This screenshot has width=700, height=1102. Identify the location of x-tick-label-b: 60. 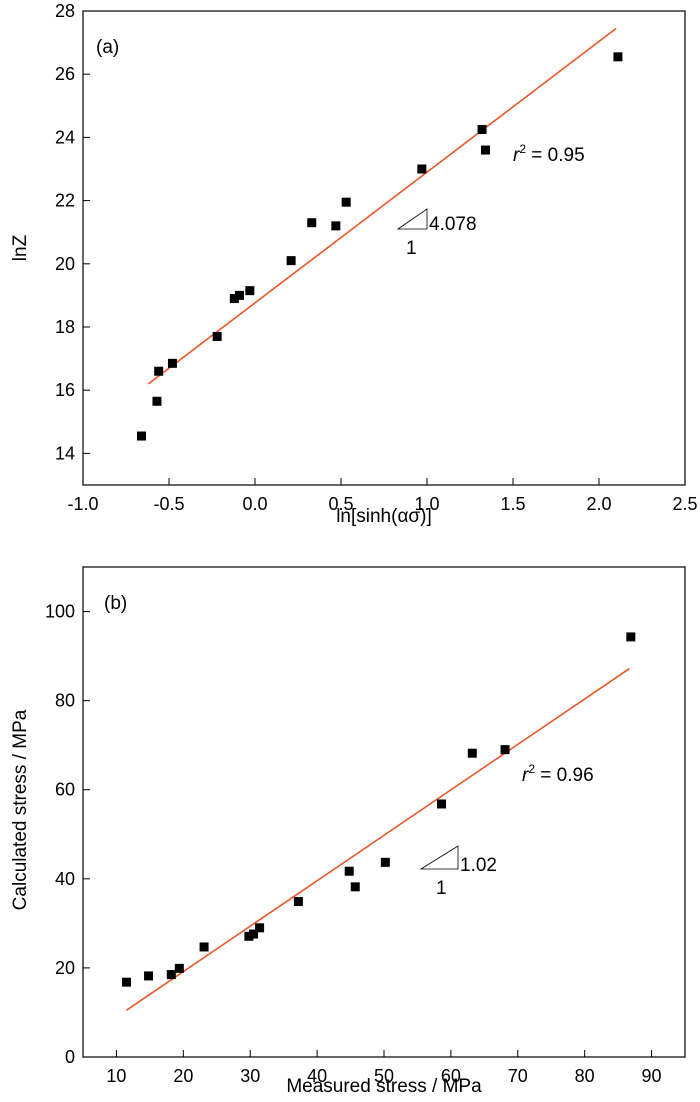
(451, 1076).